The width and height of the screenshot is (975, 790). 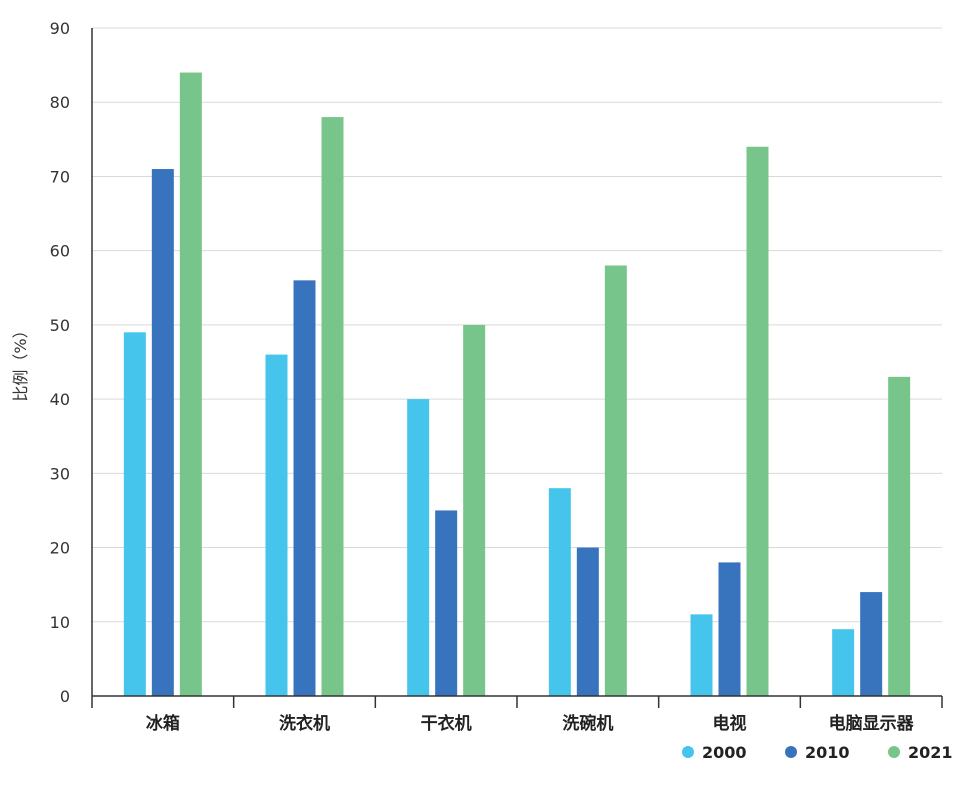 I want to click on bar-2010-电视, so click(x=729, y=629).